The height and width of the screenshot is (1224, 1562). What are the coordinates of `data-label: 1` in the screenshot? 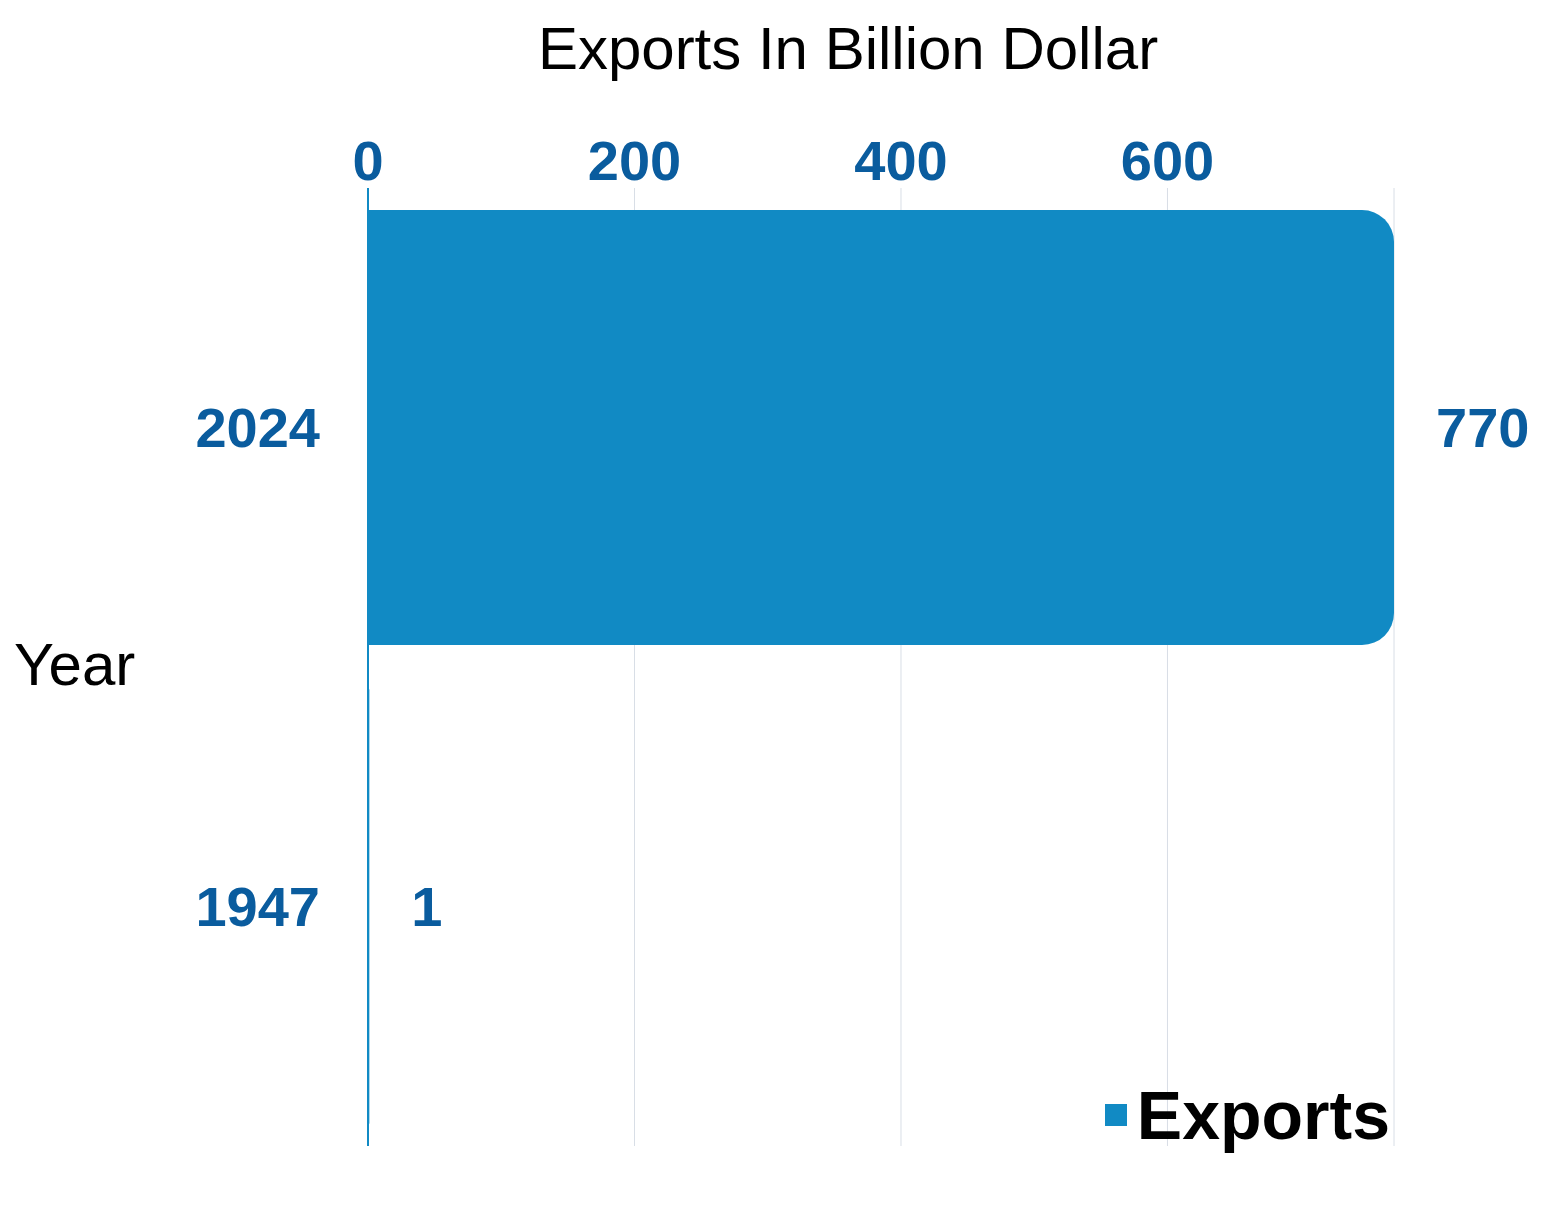 It's located at (427, 907).